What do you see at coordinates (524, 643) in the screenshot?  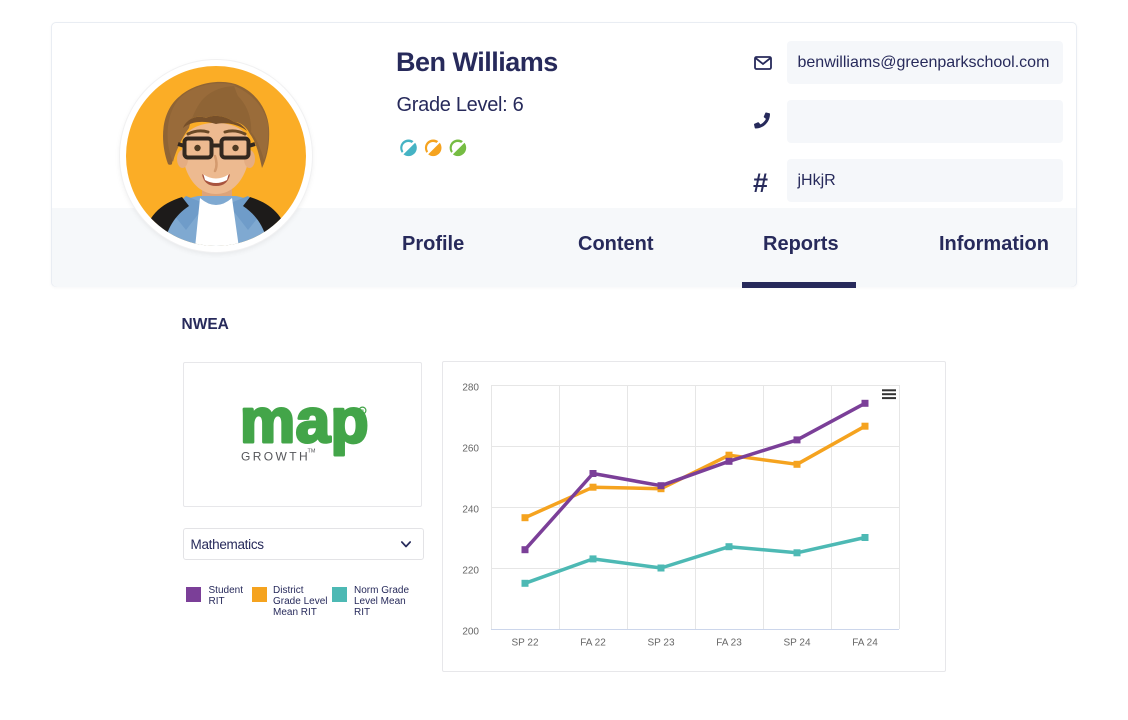 I see `svg-text: SP 22` at bounding box center [524, 643].